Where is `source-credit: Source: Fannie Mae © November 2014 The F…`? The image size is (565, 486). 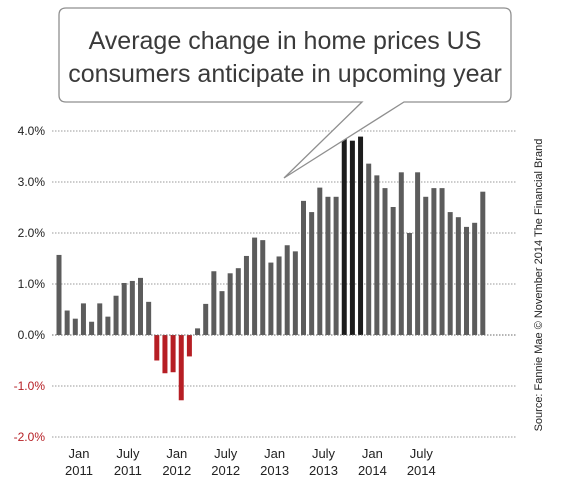
source-credit: Source: Fannie Mae © November 2014 The F… is located at coordinates (539, 285).